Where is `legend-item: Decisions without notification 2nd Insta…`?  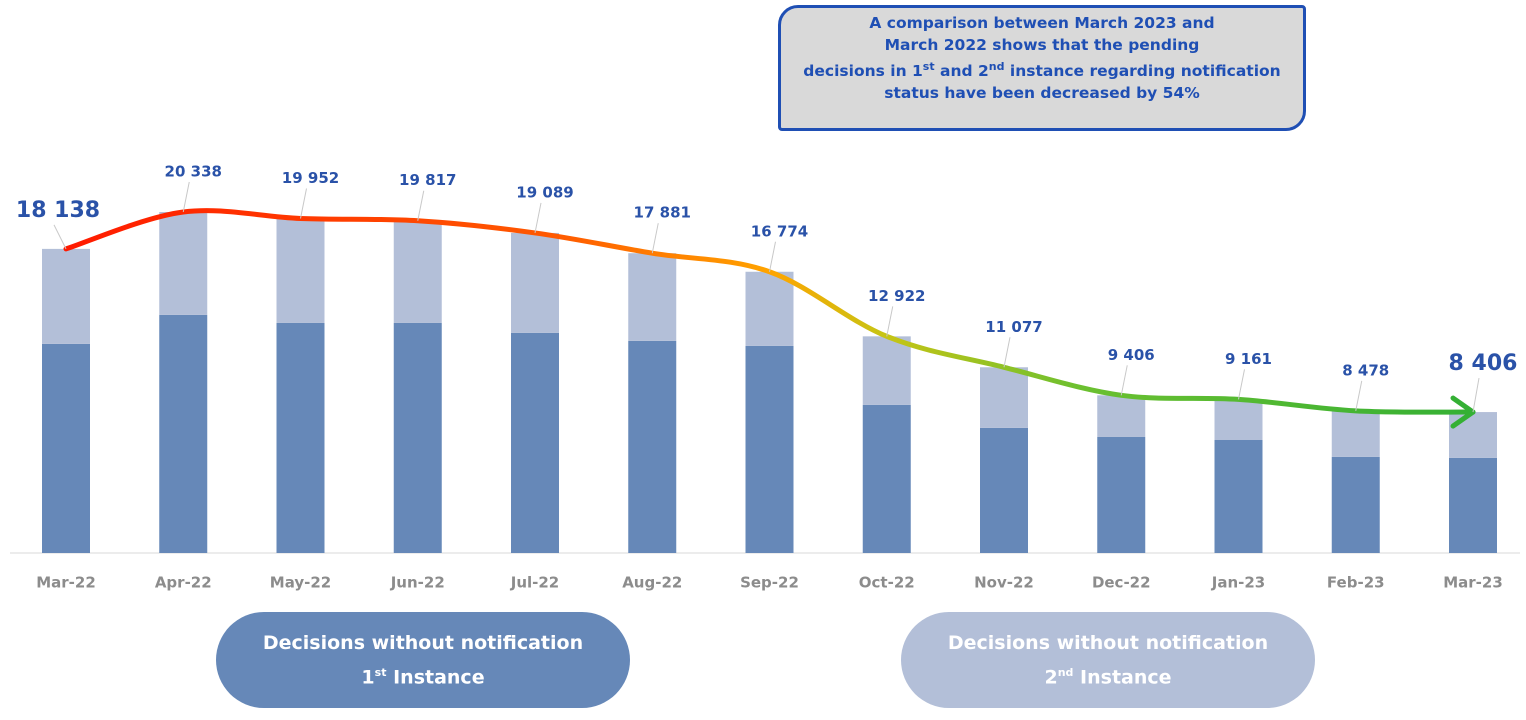 legend-item: Decisions without notification 2nd Insta… is located at coordinates (1108, 660).